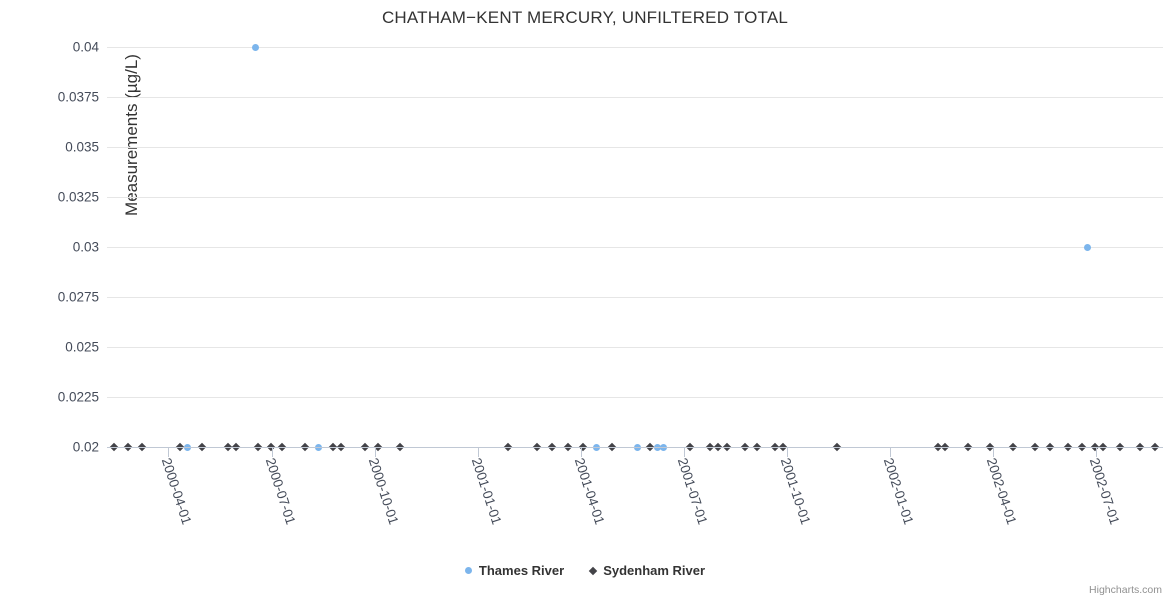 The width and height of the screenshot is (1170, 600). Describe the element at coordinates (795, 491) in the screenshot. I see `x-axis-tick-label: 2001-10-01` at that location.